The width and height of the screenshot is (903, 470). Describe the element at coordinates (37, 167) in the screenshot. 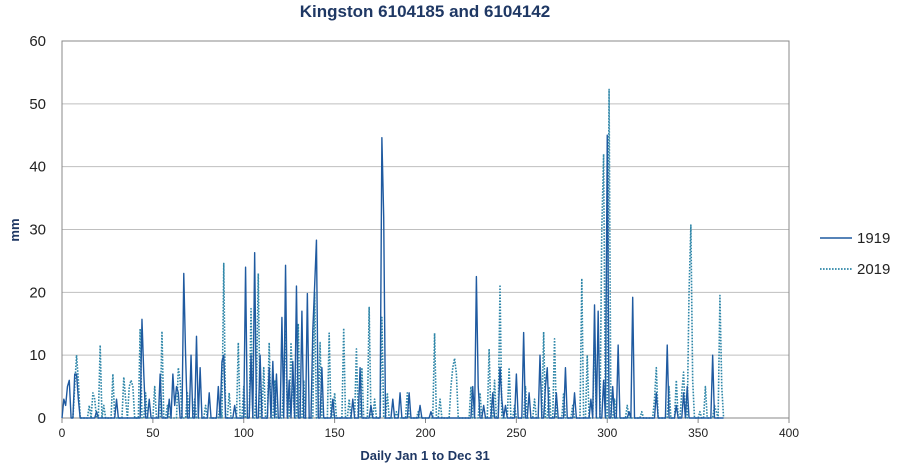

I see `y-tick-label: 40` at that location.